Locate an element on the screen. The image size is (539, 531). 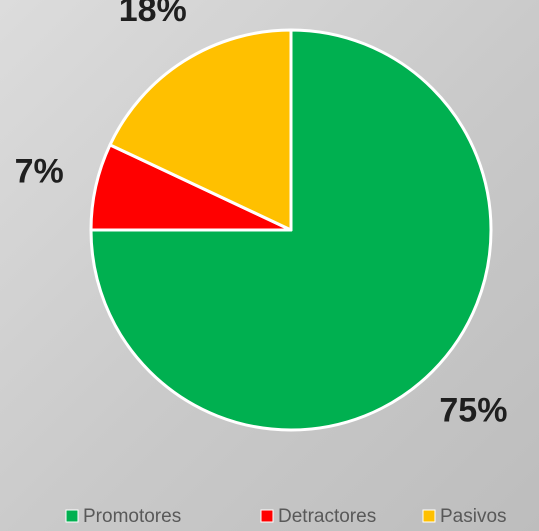
data-label: 7% is located at coordinates (39, 172).